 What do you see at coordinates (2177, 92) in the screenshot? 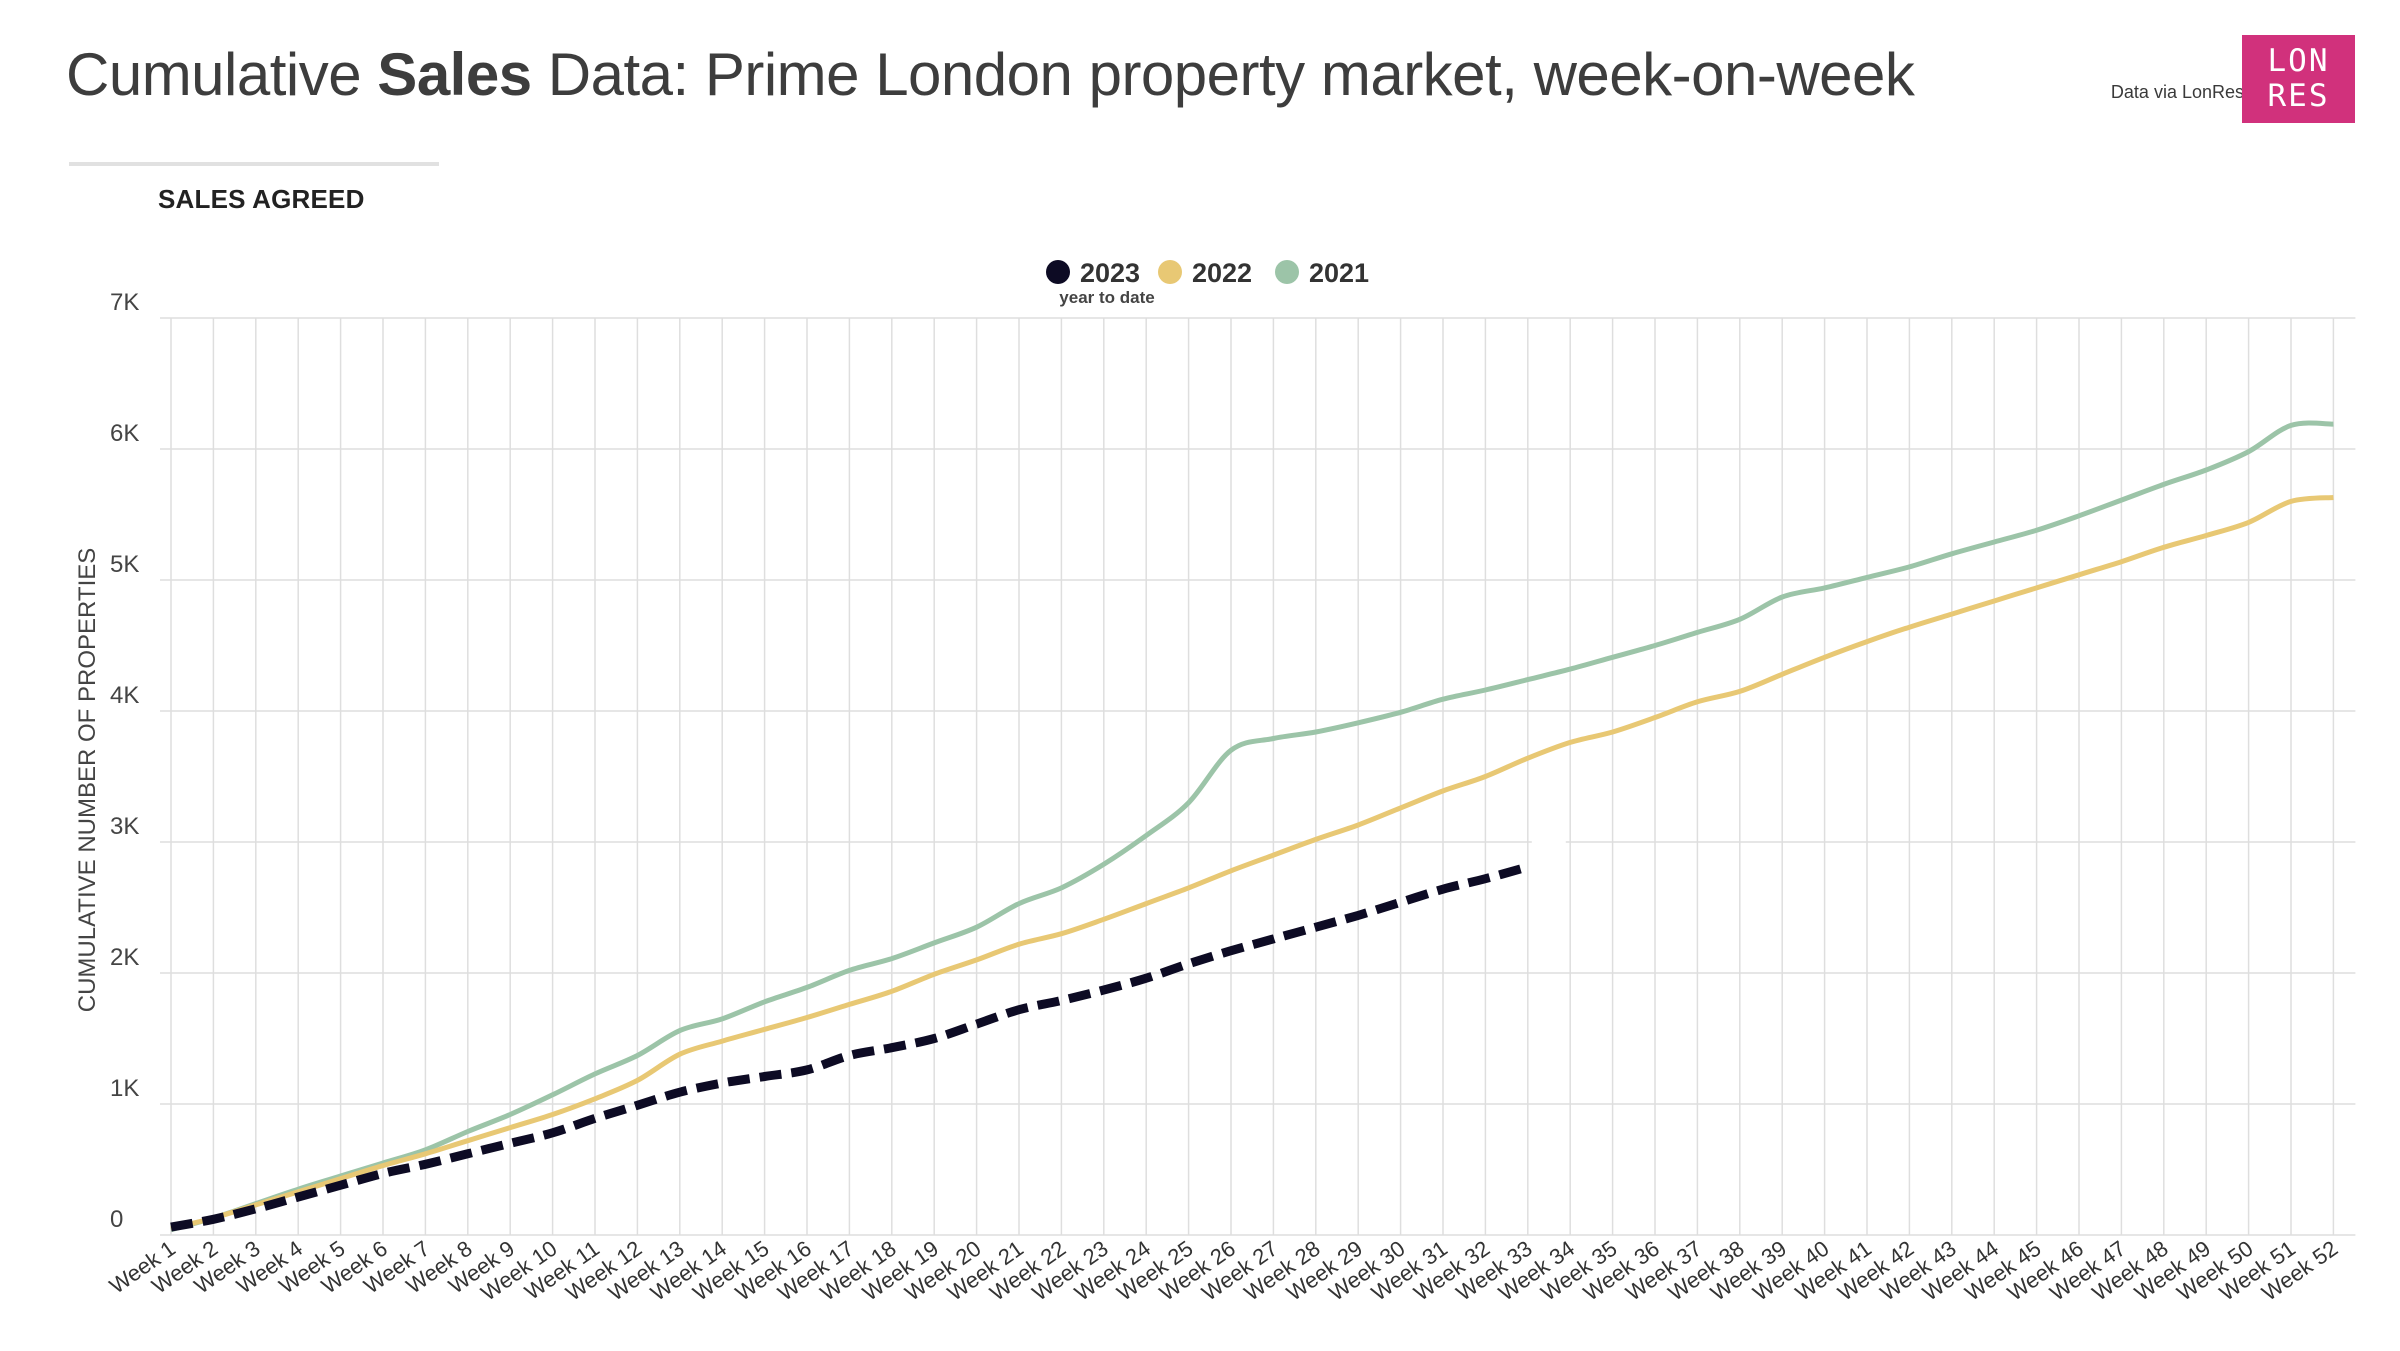
I see `source-note: Data via LonRes` at bounding box center [2177, 92].